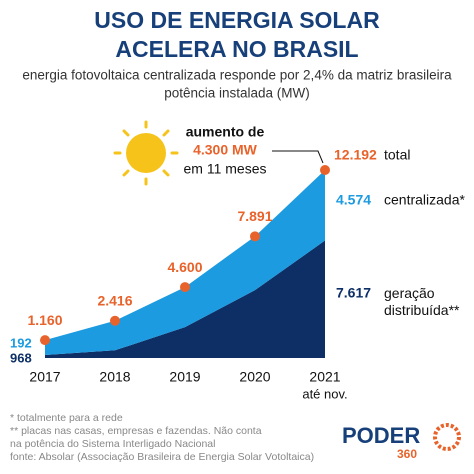 The height and width of the screenshot is (474, 474). Describe the element at coordinates (237, 20) in the screenshot. I see `chart-title: USO DE ENERGIA SOLAR` at that location.